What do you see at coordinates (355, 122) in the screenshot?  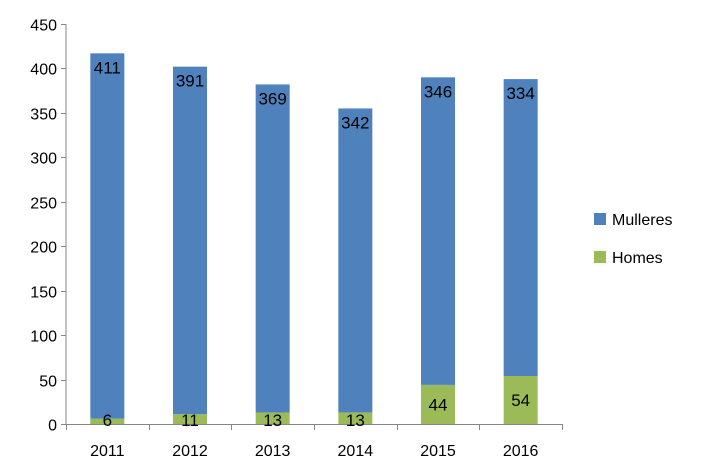 I see `data-label-mulleres-2014: 342` at bounding box center [355, 122].